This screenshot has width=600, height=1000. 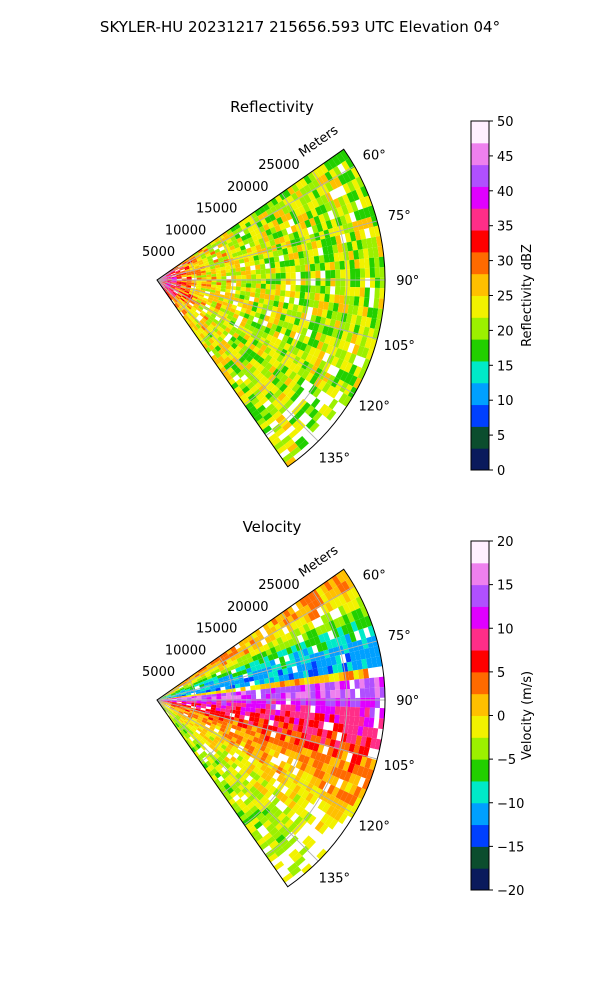 What do you see at coordinates (480, 792) in the screenshot?
I see `colorbar-segment` at bounding box center [480, 792].